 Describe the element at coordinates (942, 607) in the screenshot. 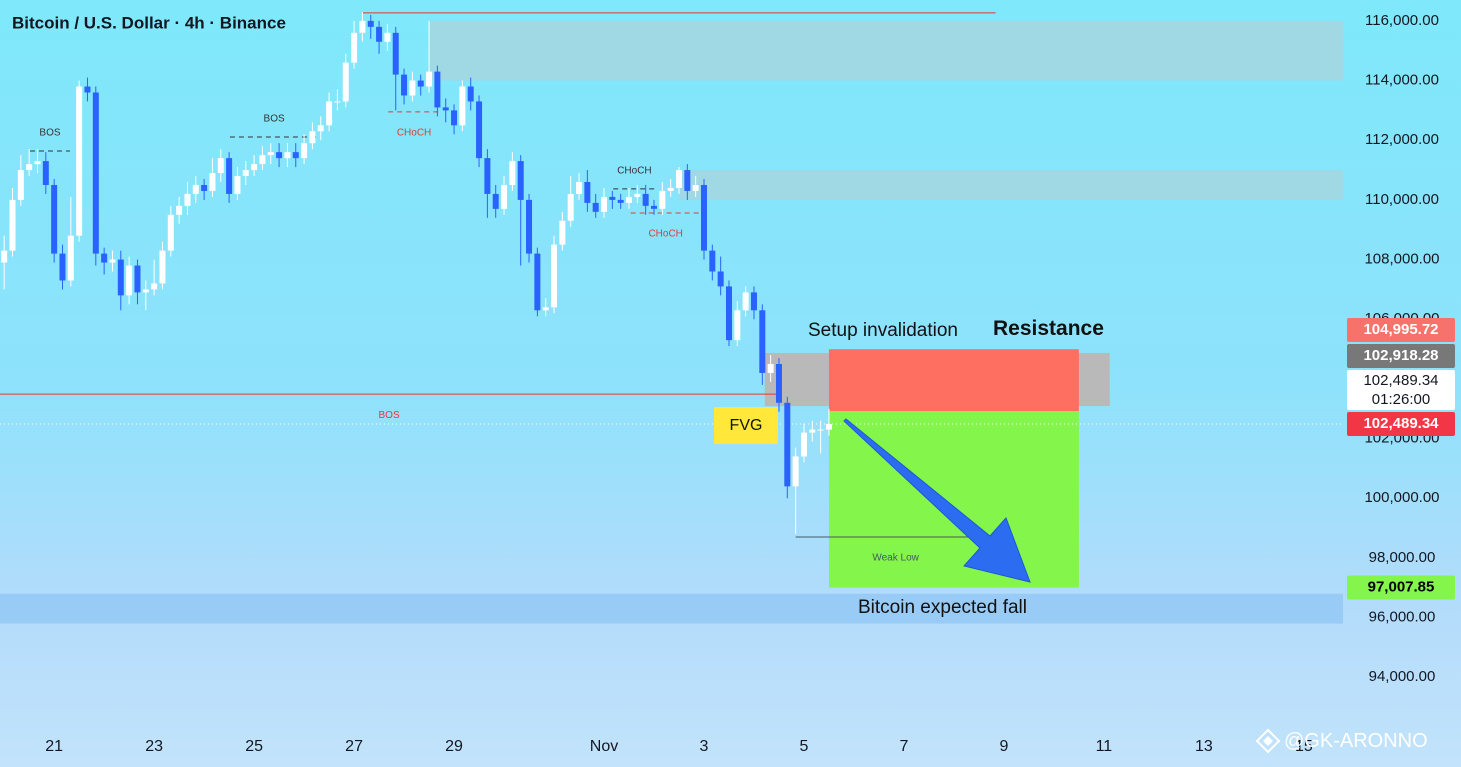

I see `fall-label: Bitcoin expected fall` at that location.